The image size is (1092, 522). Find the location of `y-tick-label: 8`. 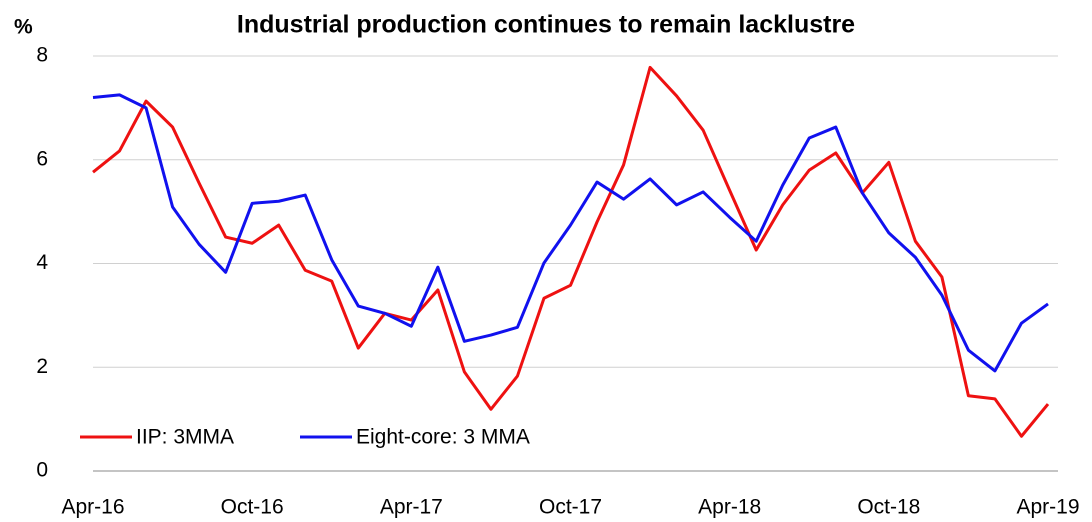

y-tick-label: 8 is located at coordinates (42, 55).